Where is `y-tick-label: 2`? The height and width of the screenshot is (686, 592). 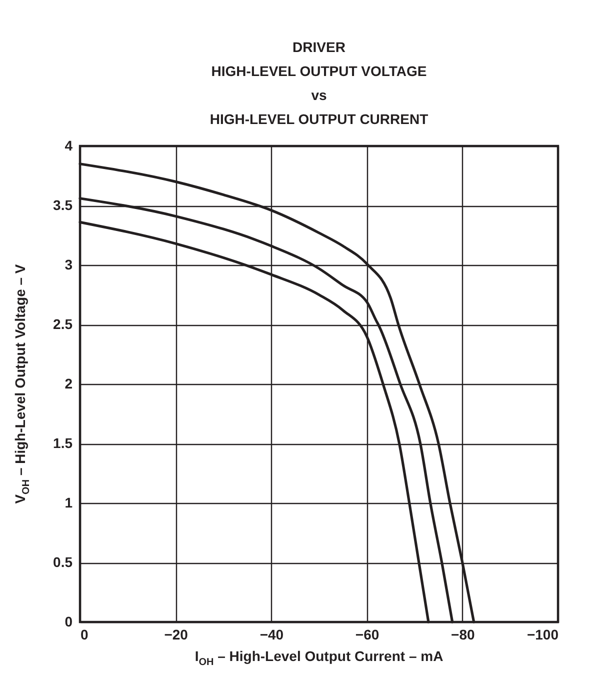
y-tick-label: 2 is located at coordinates (68, 384).